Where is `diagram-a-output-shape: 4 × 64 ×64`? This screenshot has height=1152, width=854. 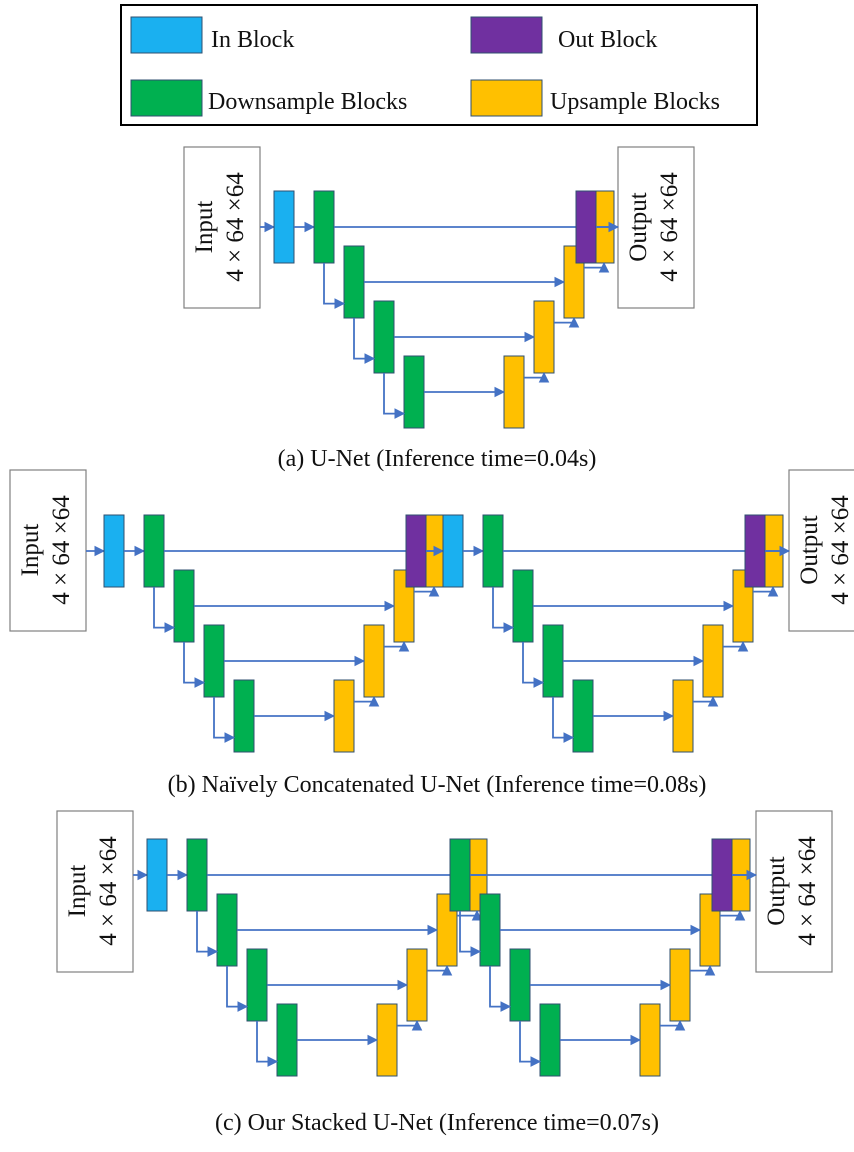 diagram-a-output-shape: 4 × 64 ×64 is located at coordinates (669, 227).